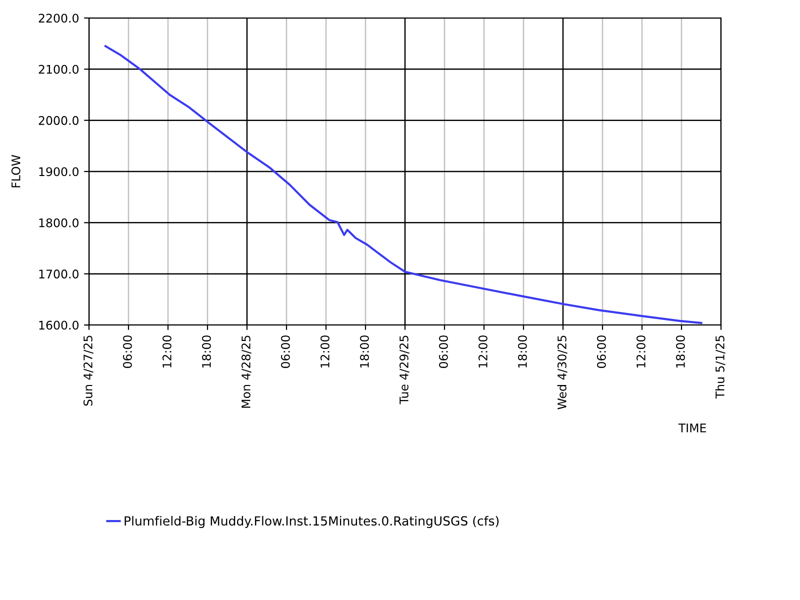  I want to click on legend-label: Plumfield-Big Muddy.Flow.Inst.15Minutes.0.RatingUSGS (cfs), so click(311, 522).